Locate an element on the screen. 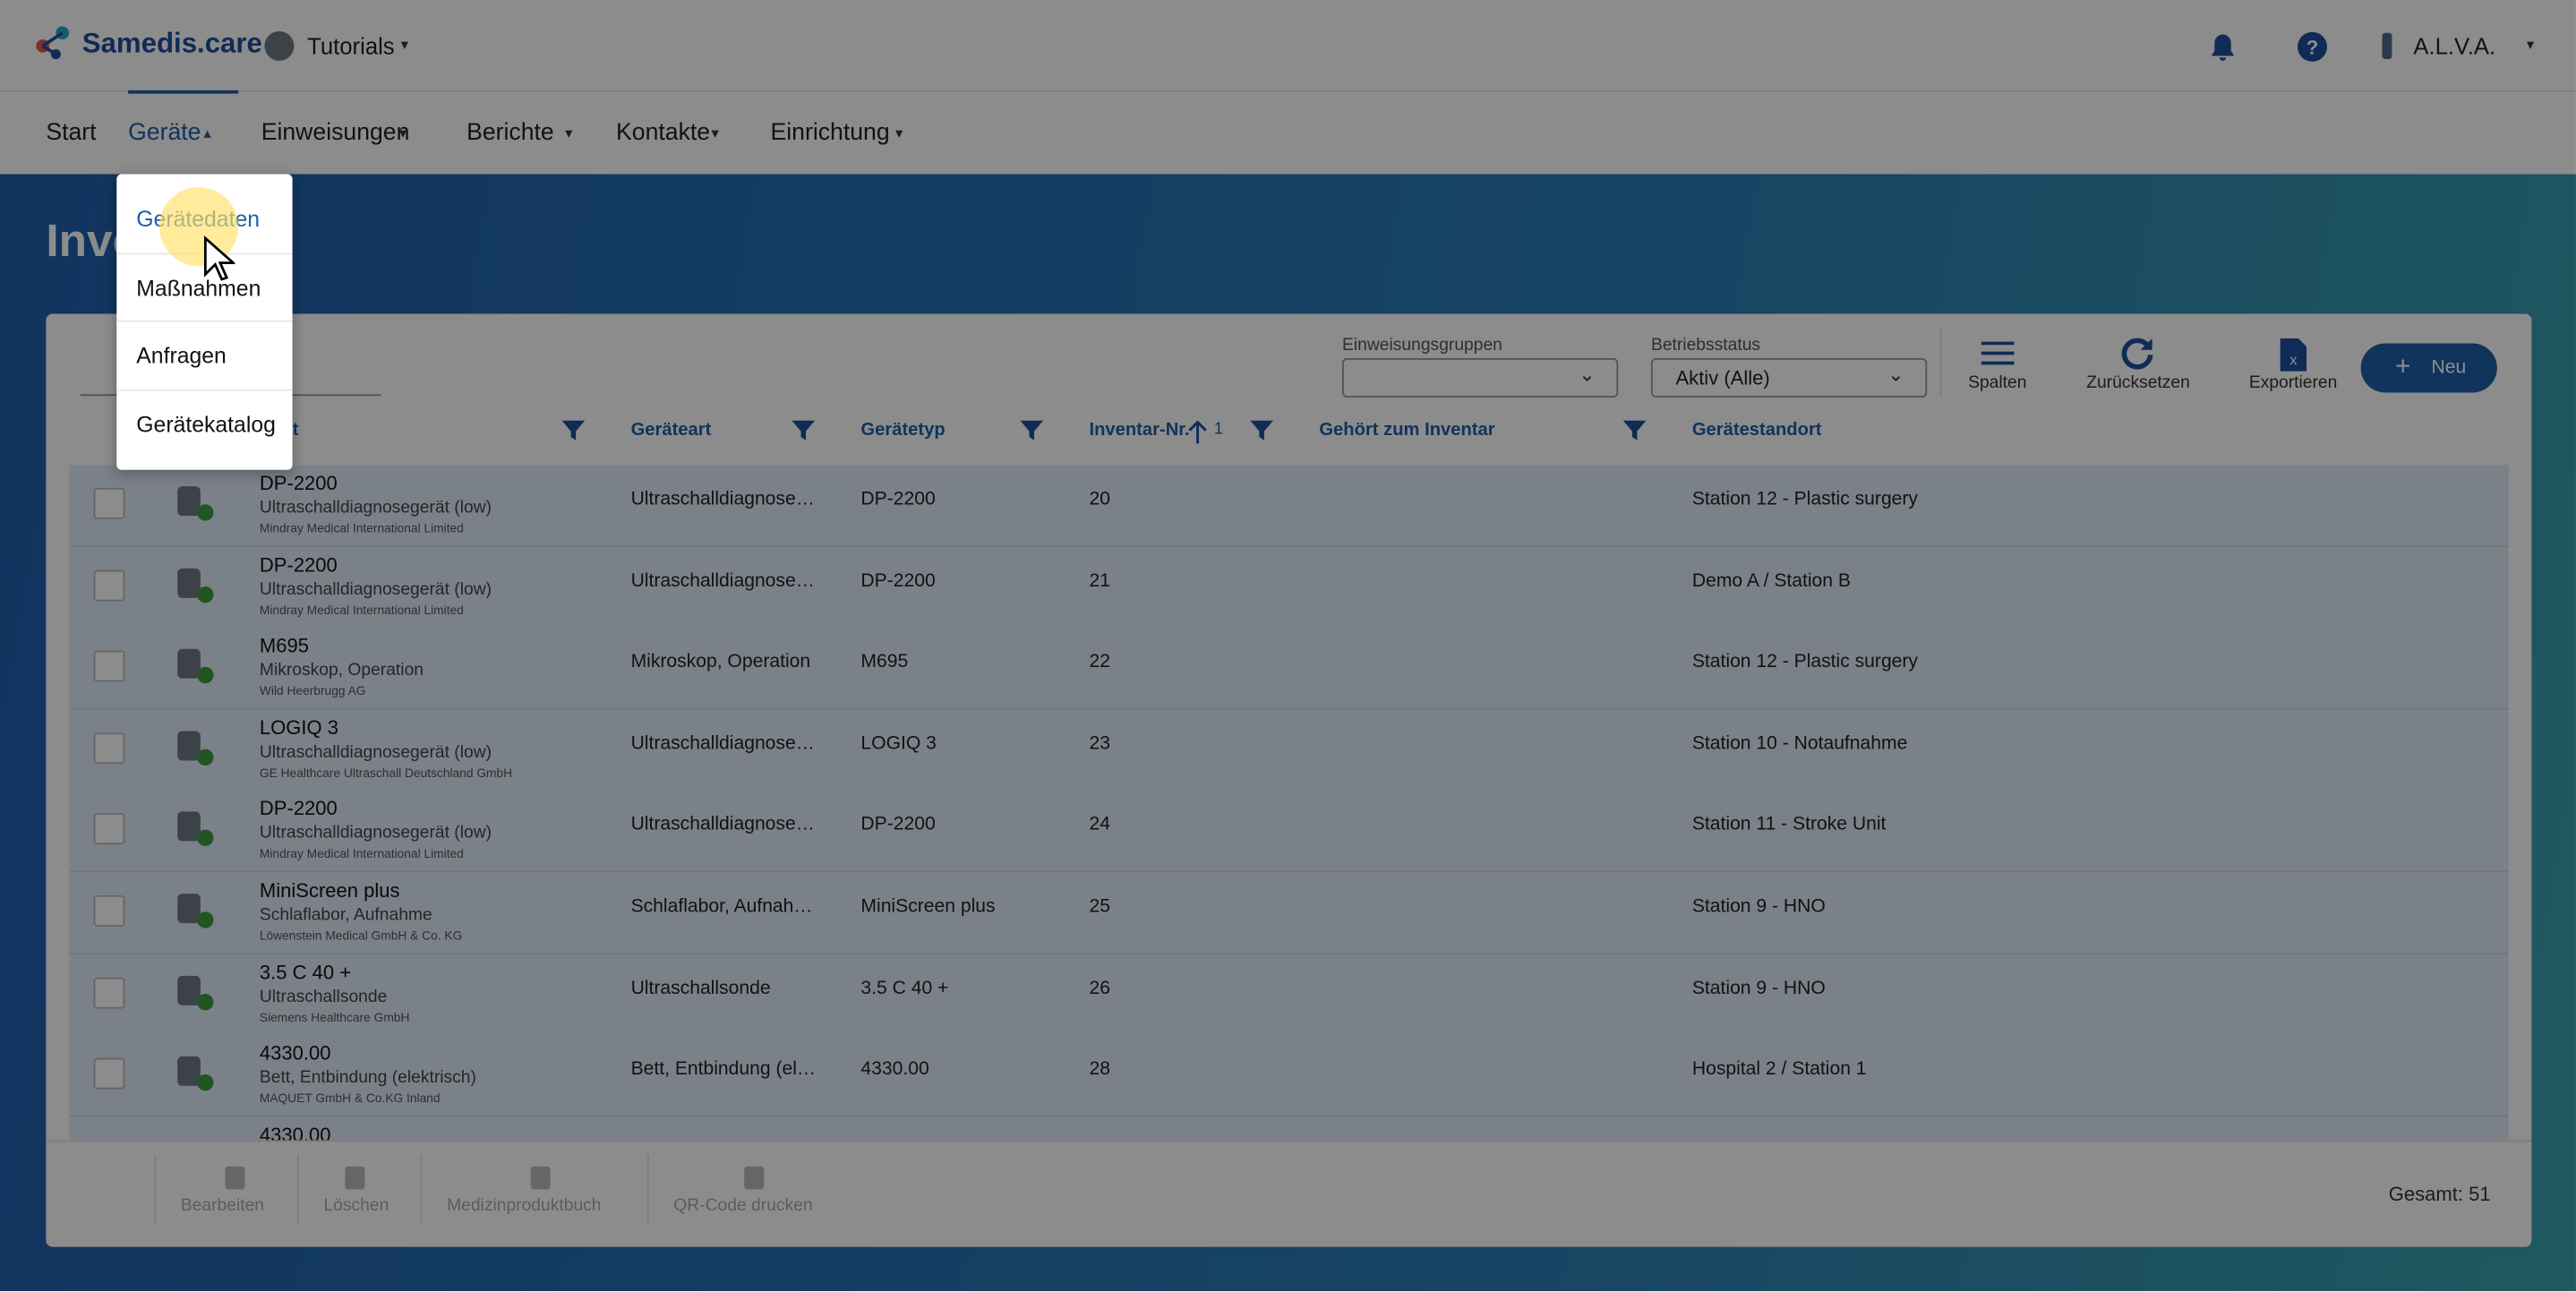 The image size is (2576, 1292). footer-action: Bearbeiten is located at coordinates (223, 1205).